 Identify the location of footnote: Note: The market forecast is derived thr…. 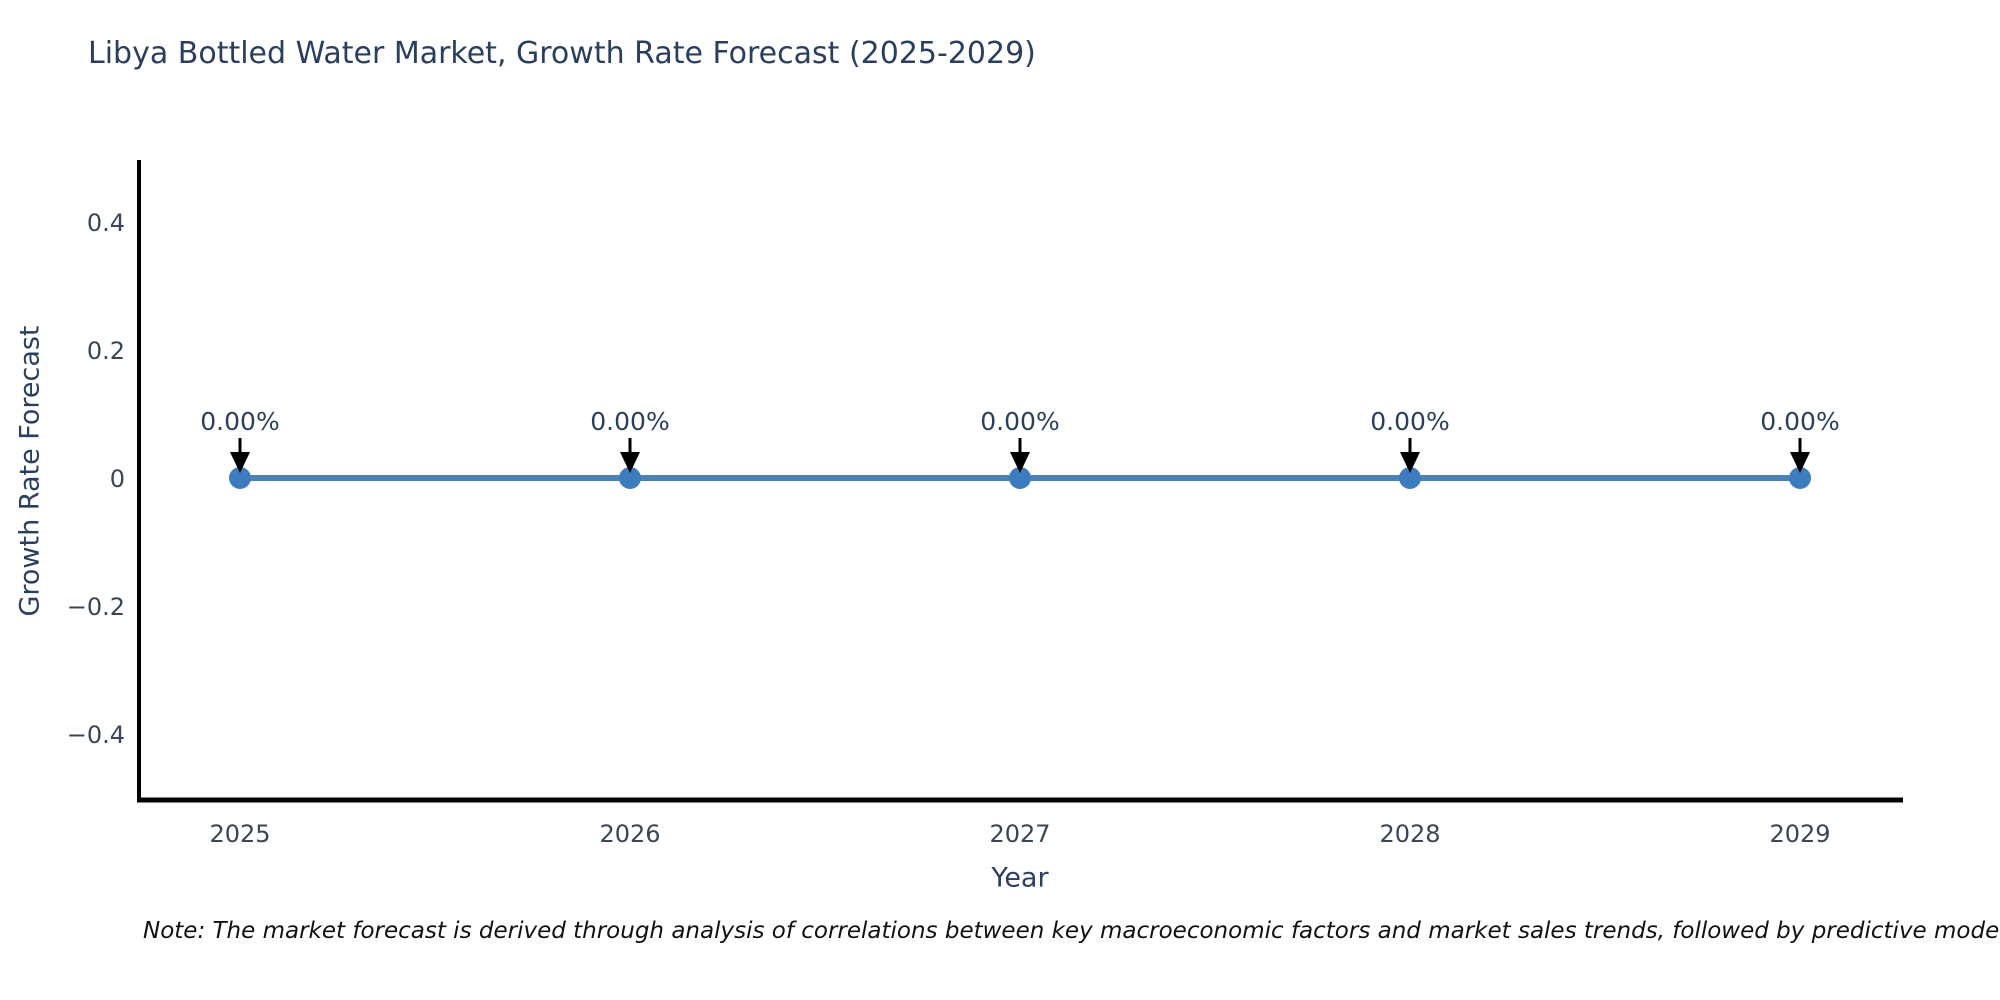
(1071, 931).